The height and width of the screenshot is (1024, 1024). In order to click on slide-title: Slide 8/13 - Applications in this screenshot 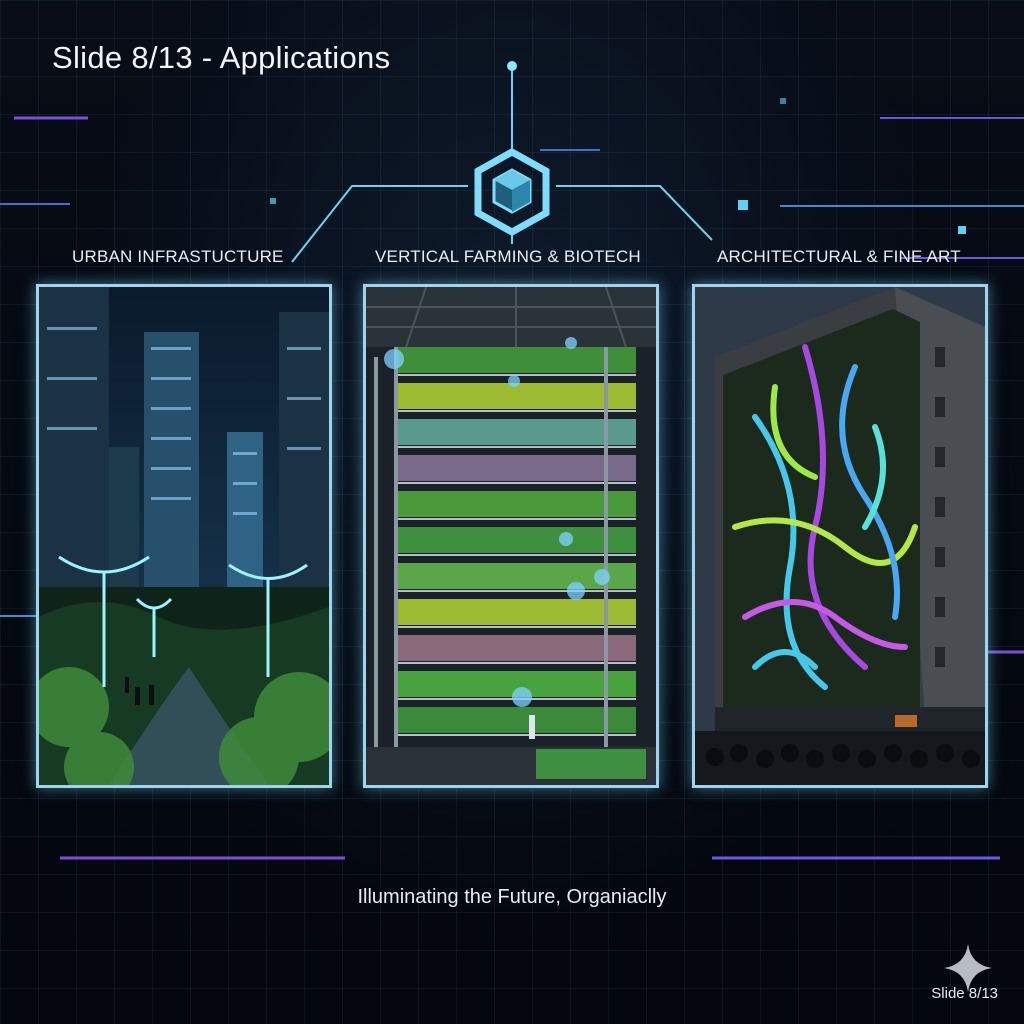, I will do `click(221, 57)`.